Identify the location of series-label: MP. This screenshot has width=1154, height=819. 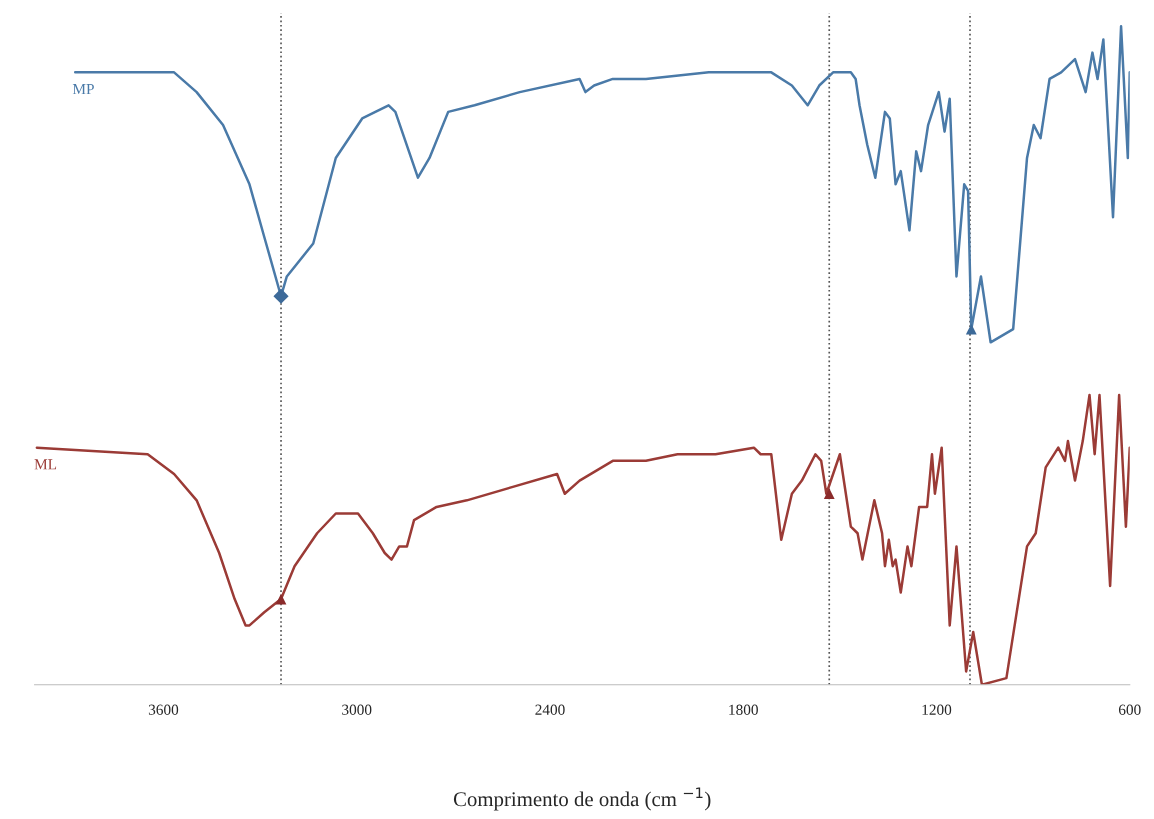
(83, 89).